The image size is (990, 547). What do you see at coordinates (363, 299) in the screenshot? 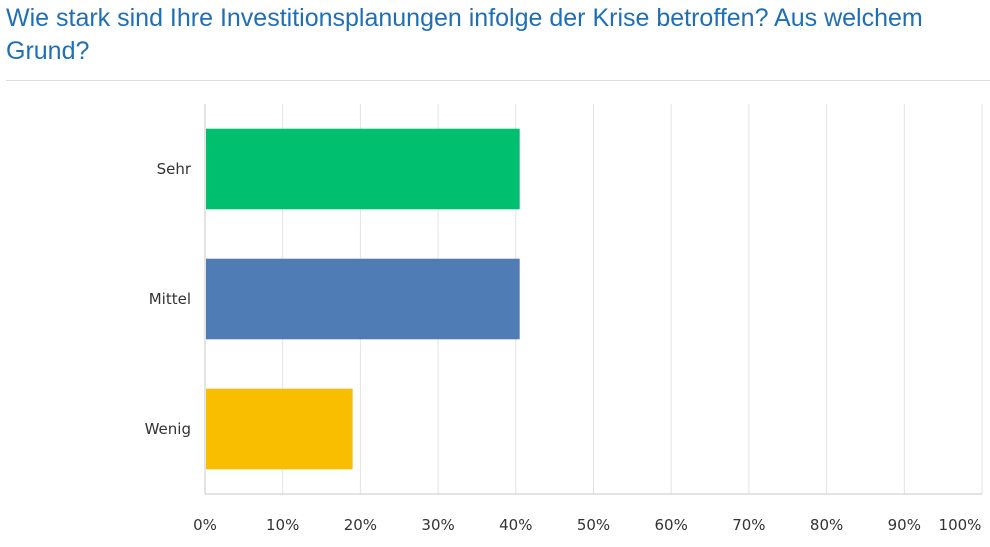
I see `bar-mittel` at bounding box center [363, 299].